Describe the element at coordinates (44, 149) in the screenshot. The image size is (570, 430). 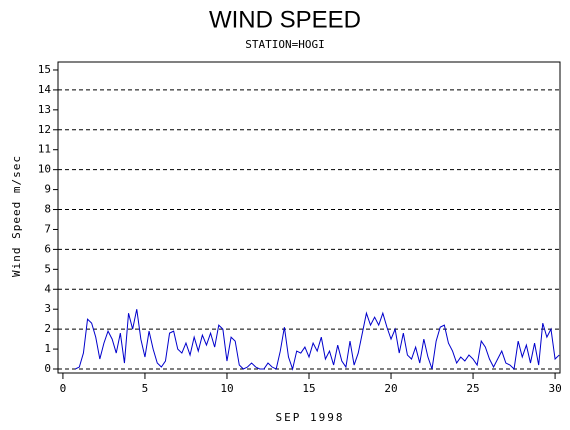
I see `y-tick-label: 11` at that location.